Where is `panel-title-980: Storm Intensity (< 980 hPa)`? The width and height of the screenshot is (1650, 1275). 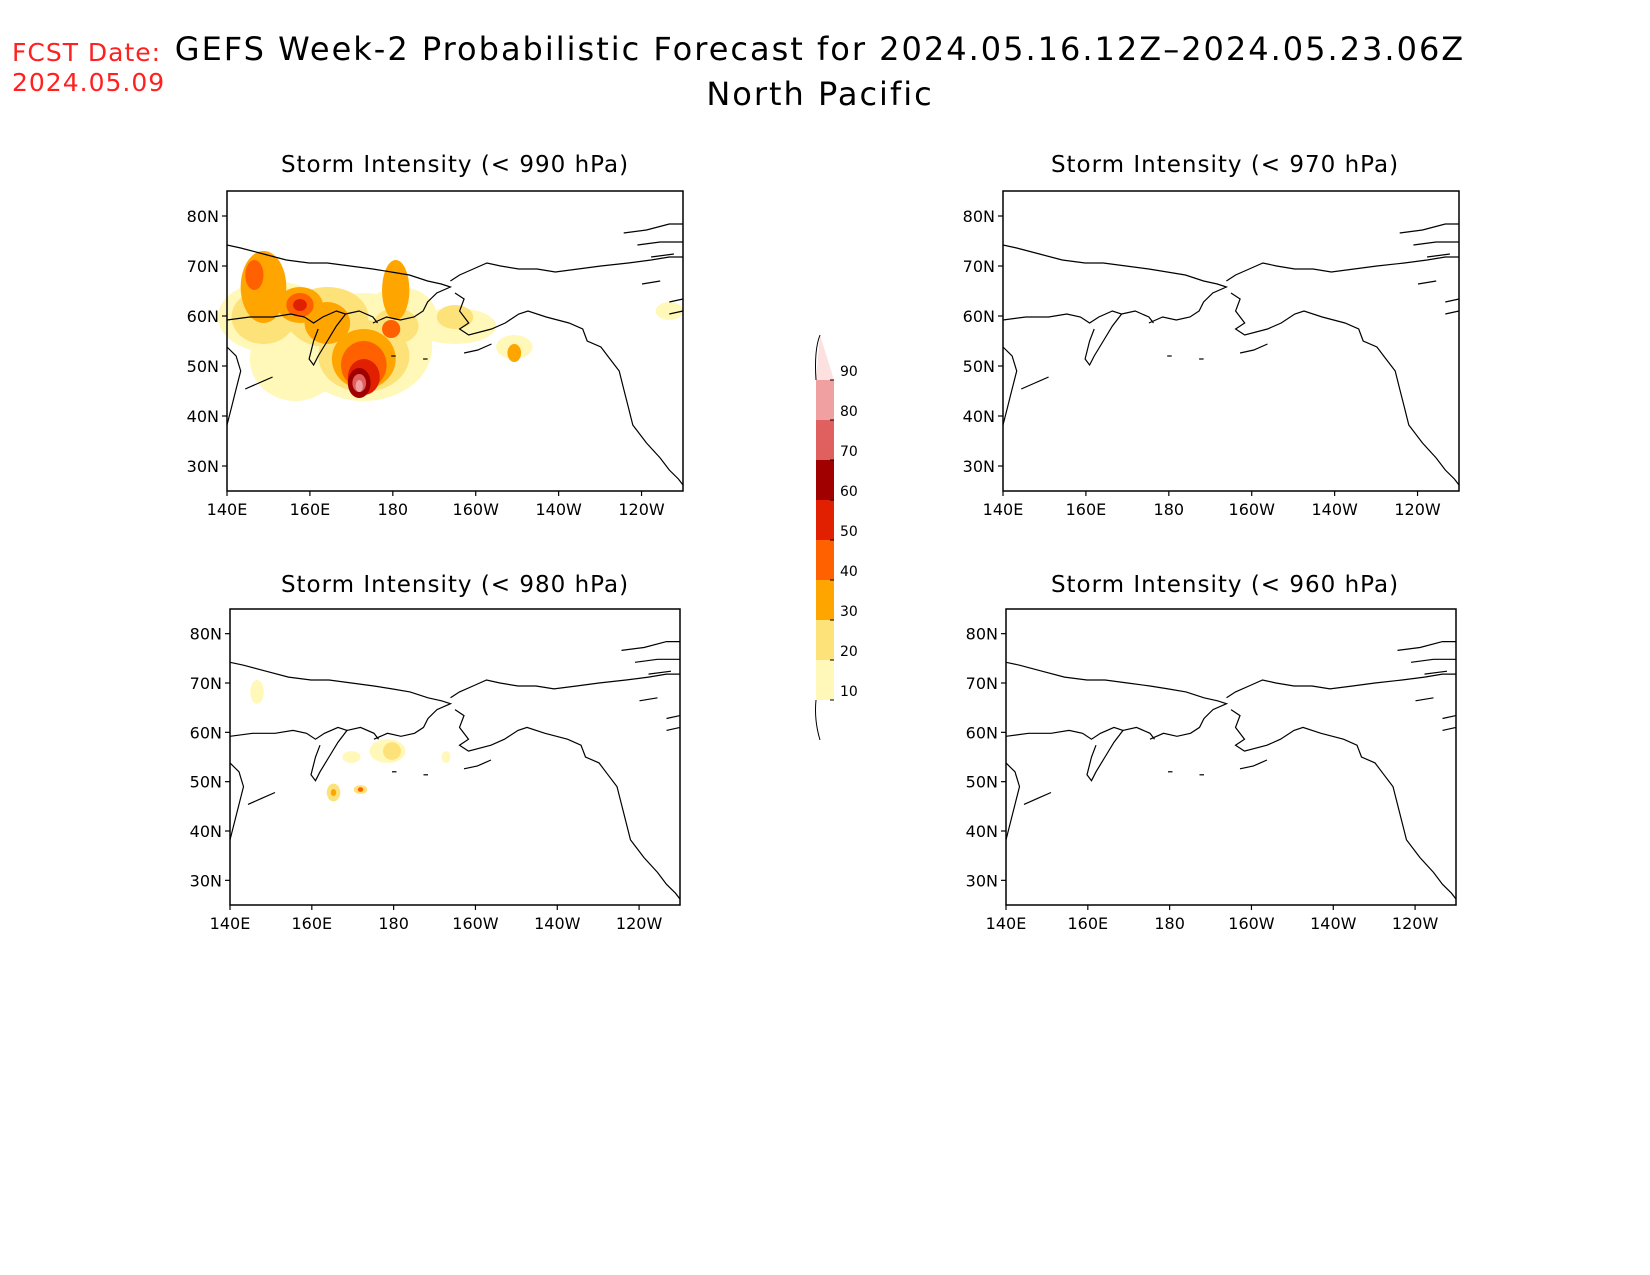 panel-title-980: Storm Intensity (< 980 hPa) is located at coordinates (455, 585).